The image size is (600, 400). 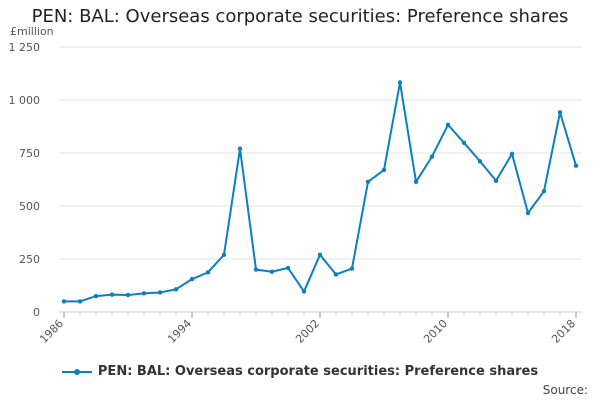 I want to click on x-tick-label: 1986, so click(x=51, y=331).